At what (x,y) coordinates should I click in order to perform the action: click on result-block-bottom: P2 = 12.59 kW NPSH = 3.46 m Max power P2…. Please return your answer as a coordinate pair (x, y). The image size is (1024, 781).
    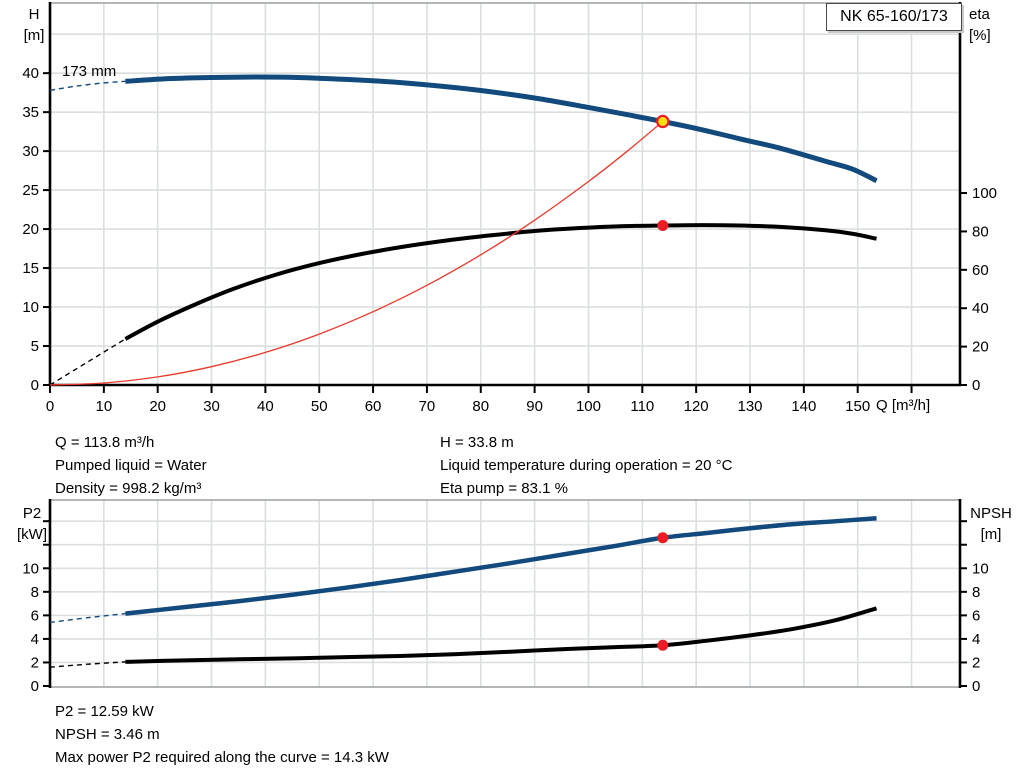
    Looking at the image, I should click on (222, 734).